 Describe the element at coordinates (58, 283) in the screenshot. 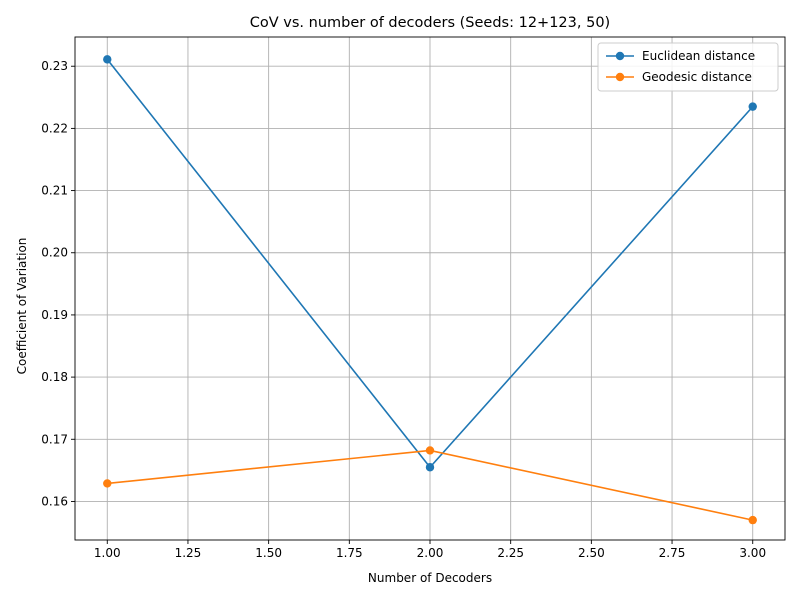

I see `y-axis: 0.16 0.17 0.18 0.19 0.20 0.21 0.22 0.23` at that location.